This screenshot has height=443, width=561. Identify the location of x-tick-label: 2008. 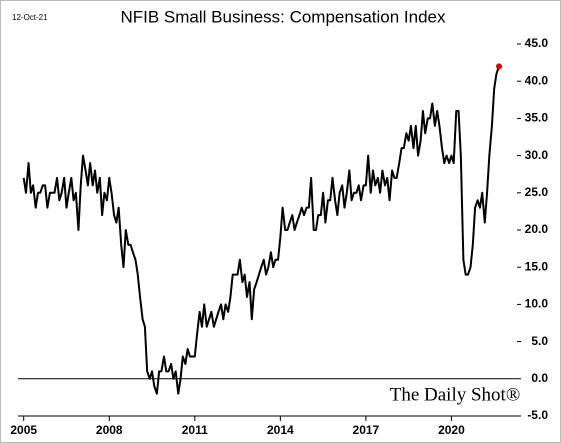
(109, 430).